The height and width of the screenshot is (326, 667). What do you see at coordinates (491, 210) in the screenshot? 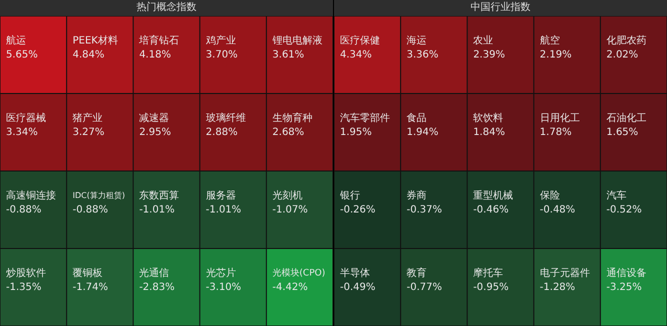
I see `data-label: -0.46%` at bounding box center [491, 210].